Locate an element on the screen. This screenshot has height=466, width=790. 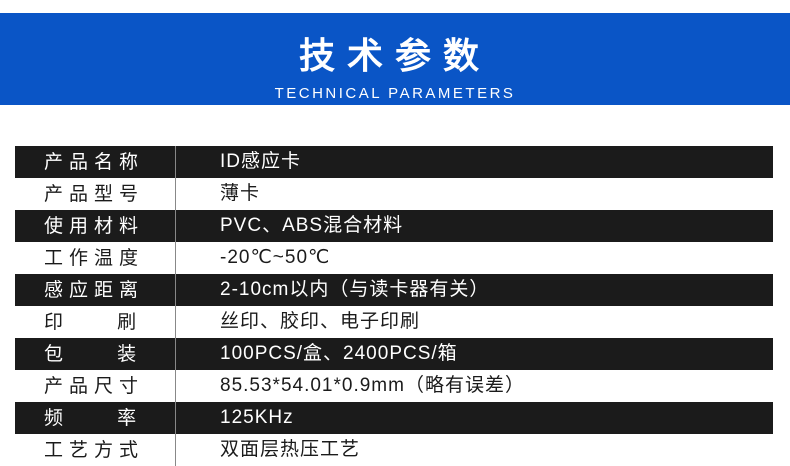
spec-label: 工作温度 is located at coordinates (95, 258).